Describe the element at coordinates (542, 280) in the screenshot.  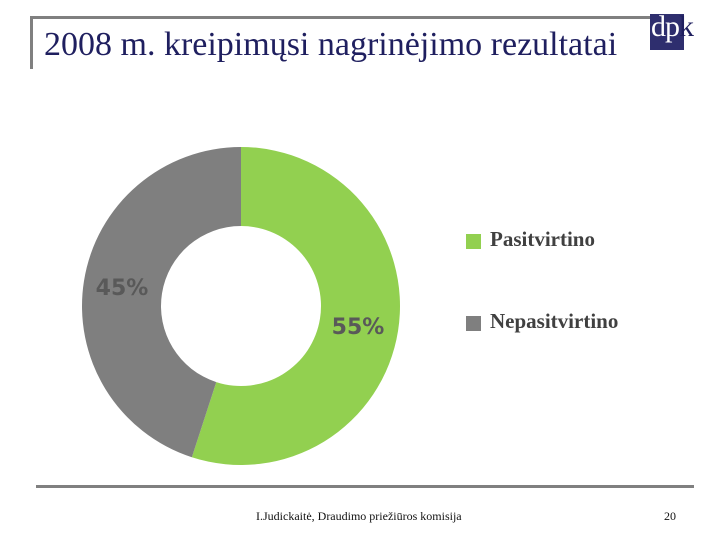
I see `chart-legend: Pasitvirtino Nepasitvirtino` at that location.